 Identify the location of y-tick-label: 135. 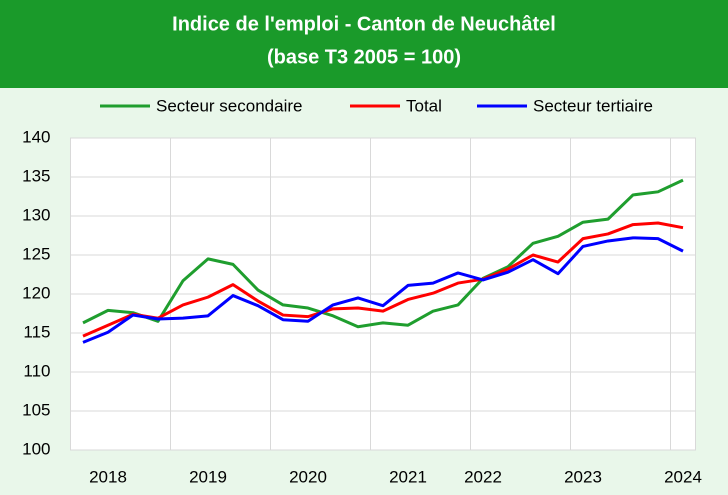
(36, 175).